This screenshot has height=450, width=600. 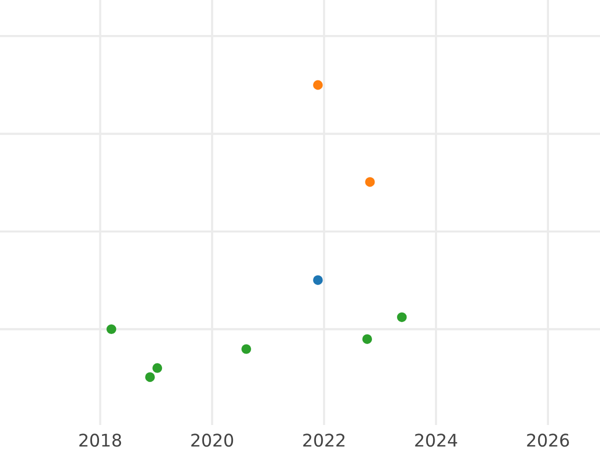 I want to click on x-tick-label: 2024, so click(x=436, y=440).